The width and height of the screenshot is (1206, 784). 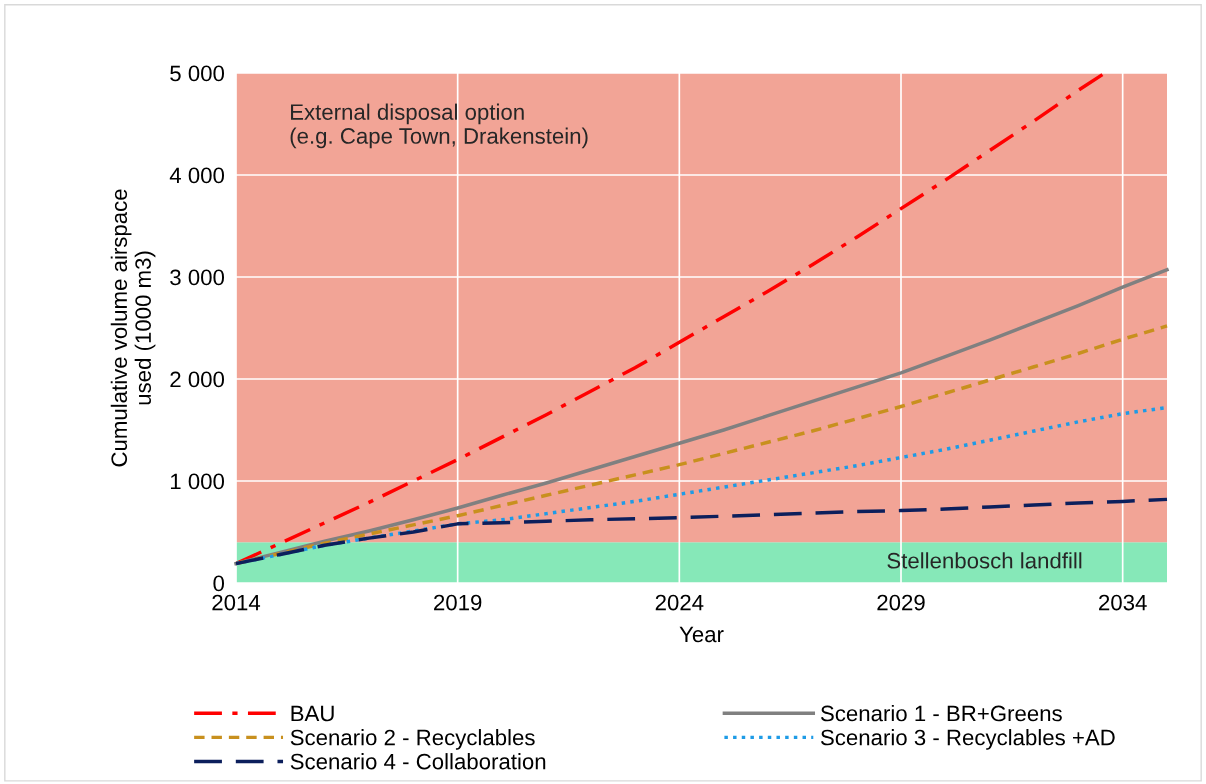 I want to click on y-axis-title: Cumulative volume airspace used (1000 m3), so click(x=133, y=328).